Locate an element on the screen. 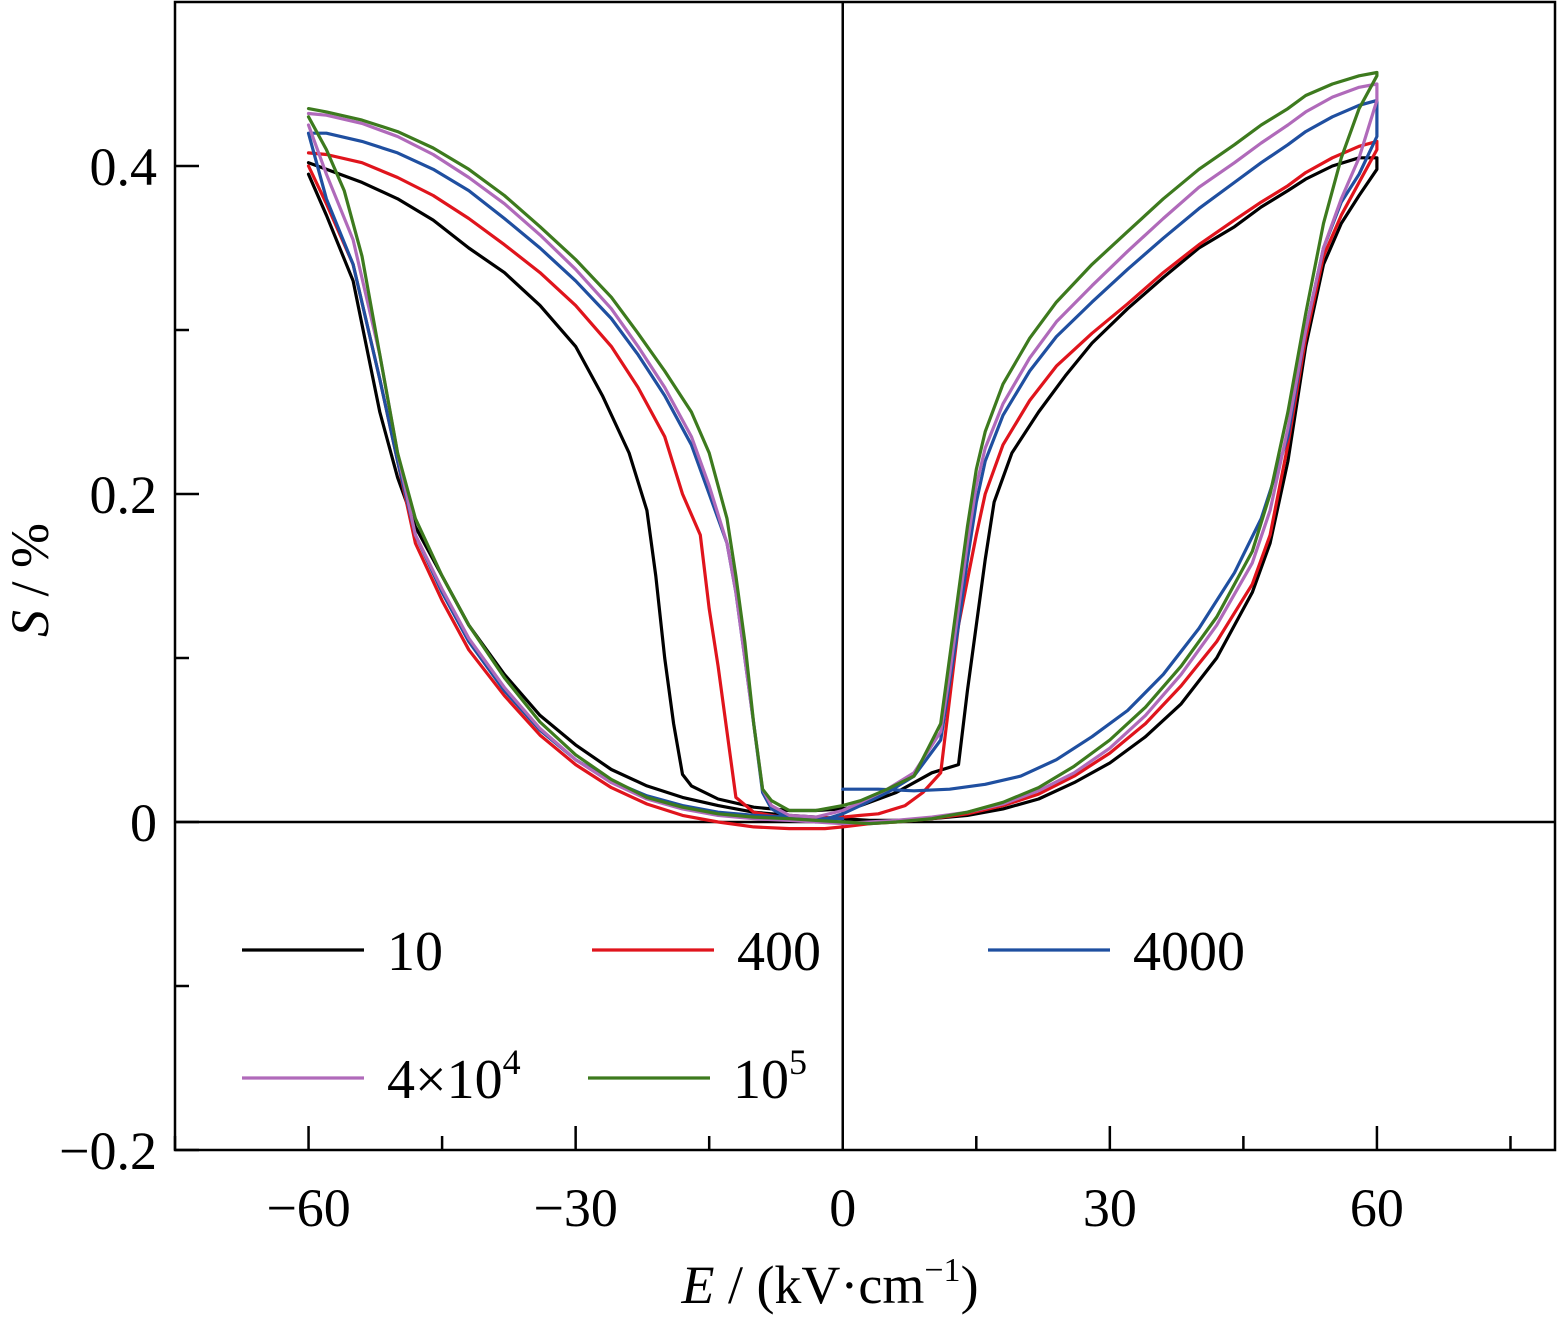 This screenshot has width=1557, height=1325. x-tick-label: −60 is located at coordinates (308, 1208).